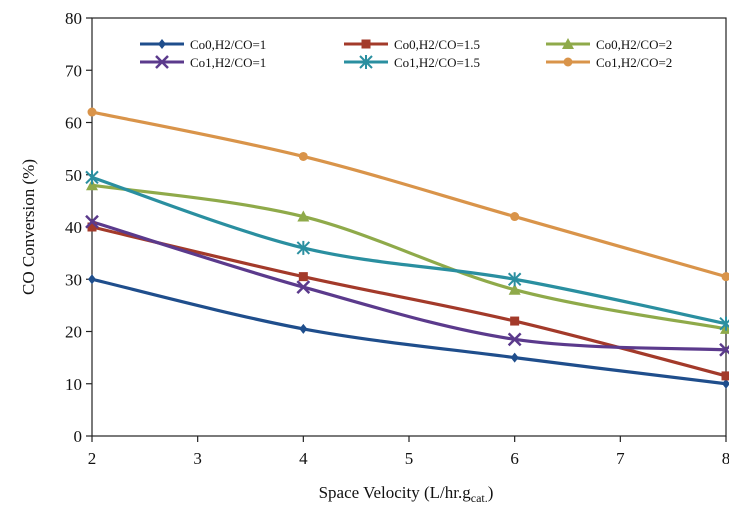 The image size is (729, 505). I want to click on x-axis: 2 3 4 5 6 7 8, so click(408, 452).